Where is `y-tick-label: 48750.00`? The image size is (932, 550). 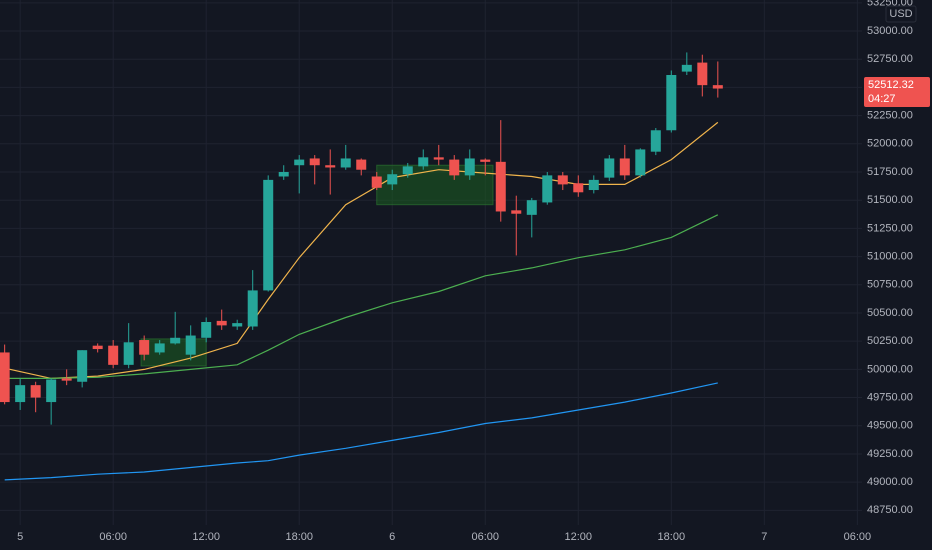 y-tick-label: 48750.00 is located at coordinates (890, 510).